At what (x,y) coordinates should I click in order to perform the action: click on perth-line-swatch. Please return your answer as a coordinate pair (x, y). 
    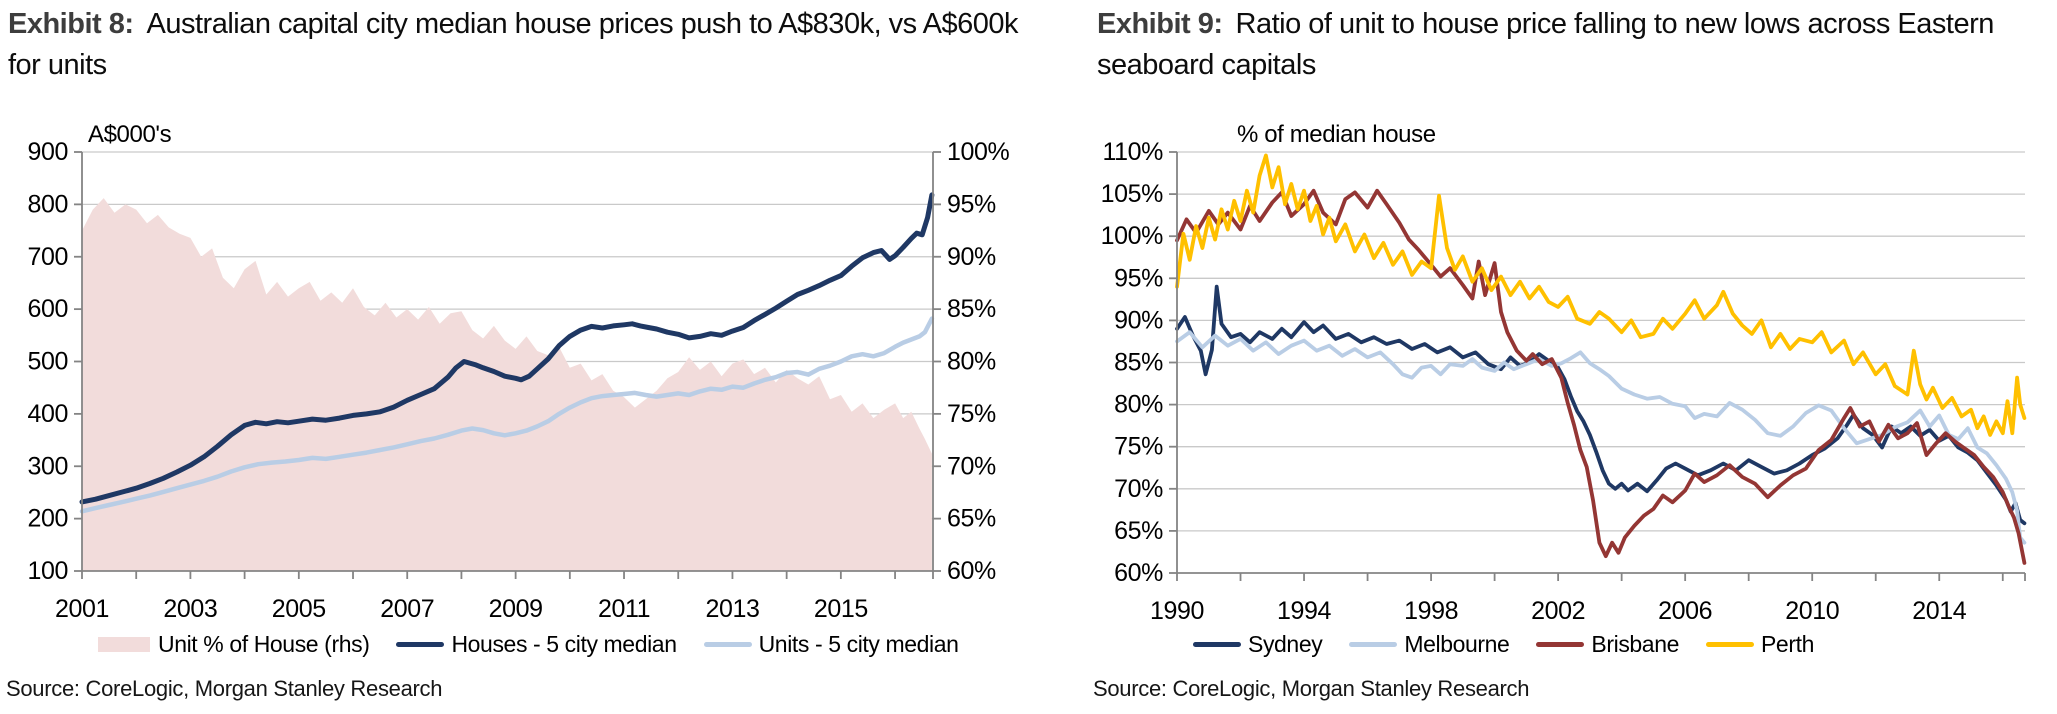
    Looking at the image, I should click on (1729, 644).